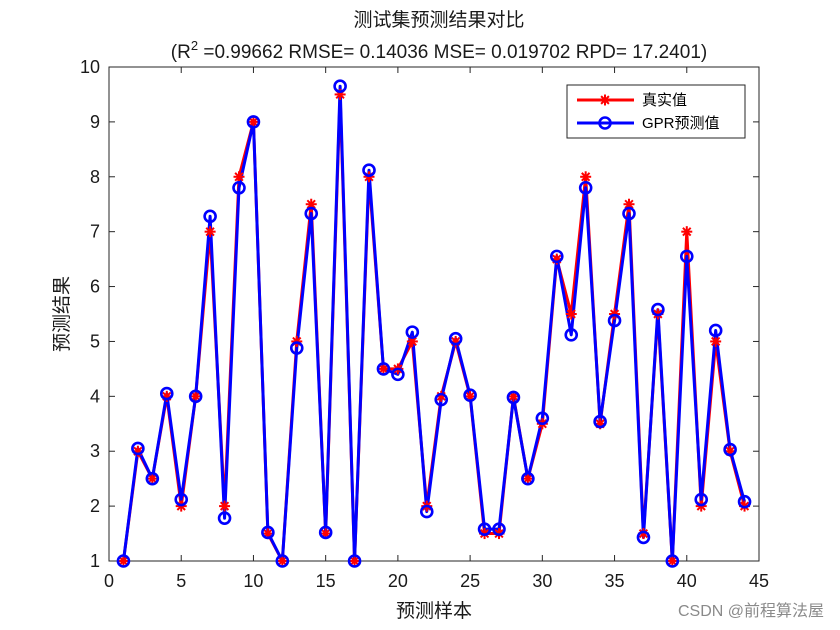  Describe the element at coordinates (687, 581) in the screenshot. I see `x-tick-label: 40` at that location.